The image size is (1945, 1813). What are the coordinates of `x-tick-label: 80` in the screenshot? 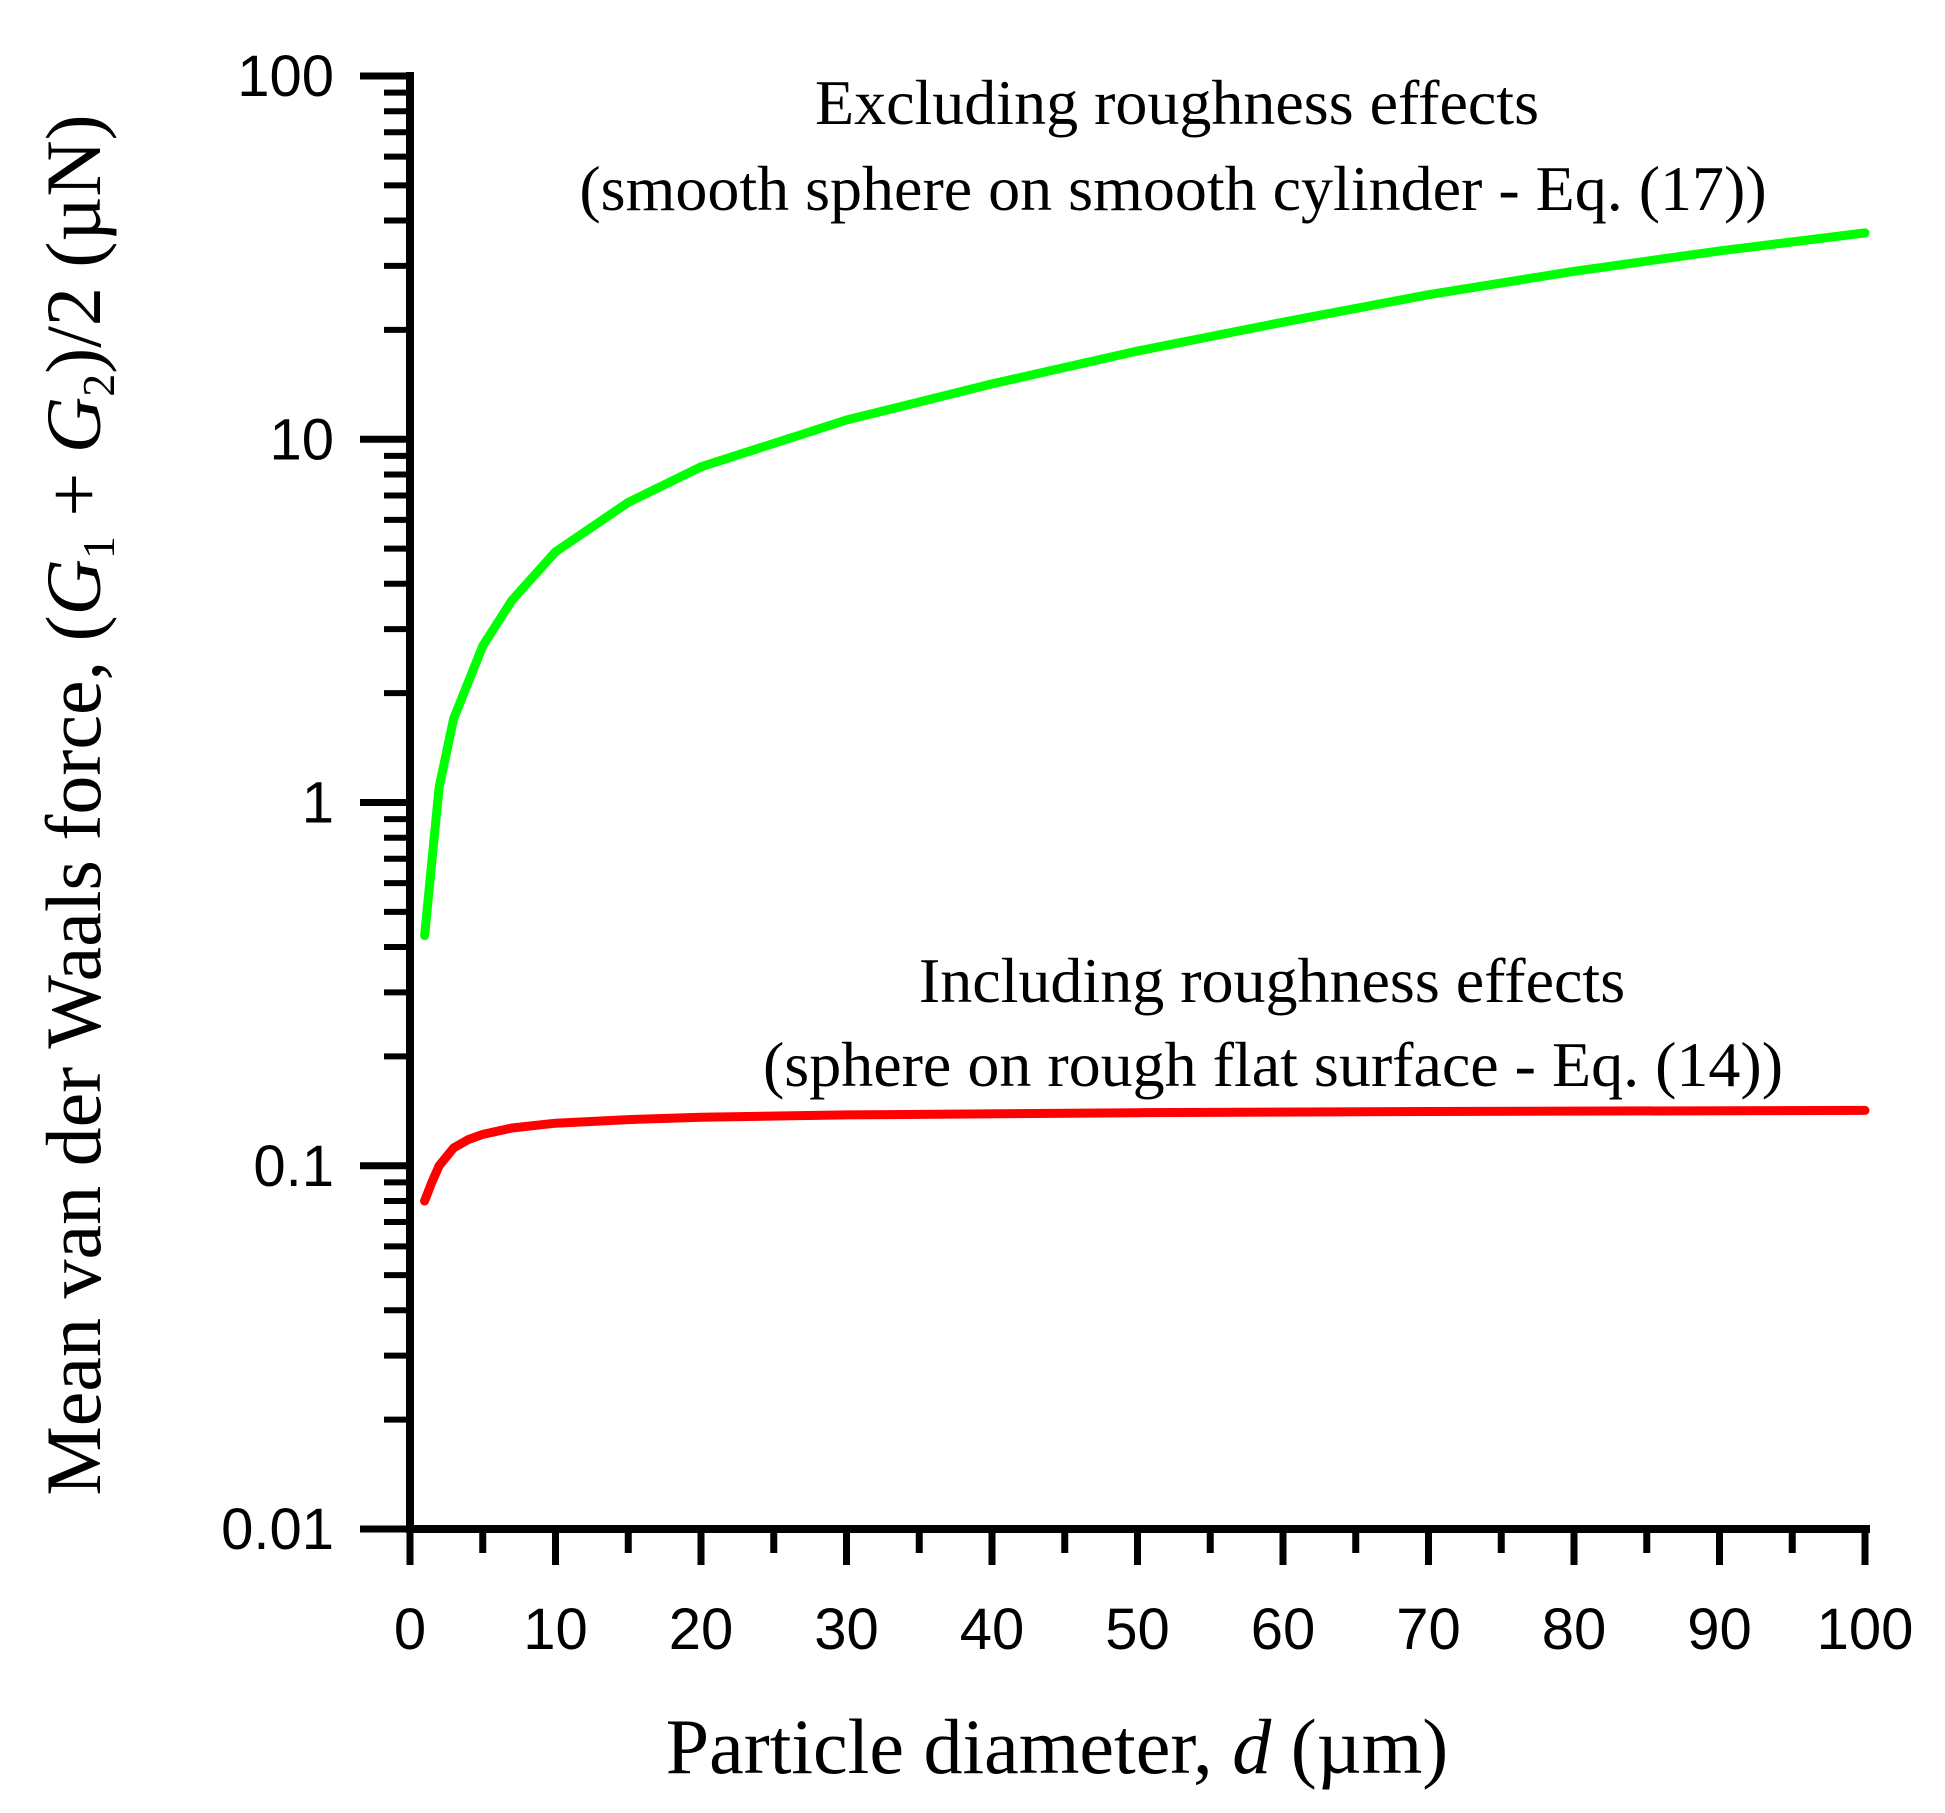 It's located at (1574, 1629).